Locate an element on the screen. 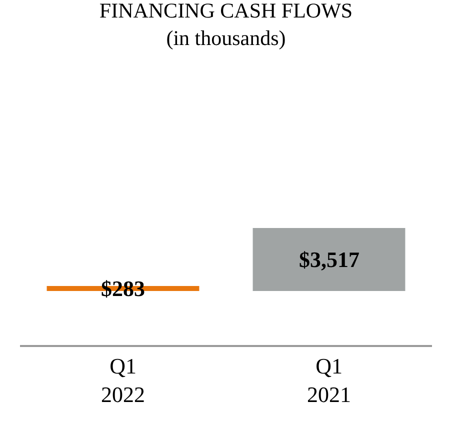 This screenshot has width=452, height=442. chart-title: FINANCING CASH FLOWS is located at coordinates (226, 11).